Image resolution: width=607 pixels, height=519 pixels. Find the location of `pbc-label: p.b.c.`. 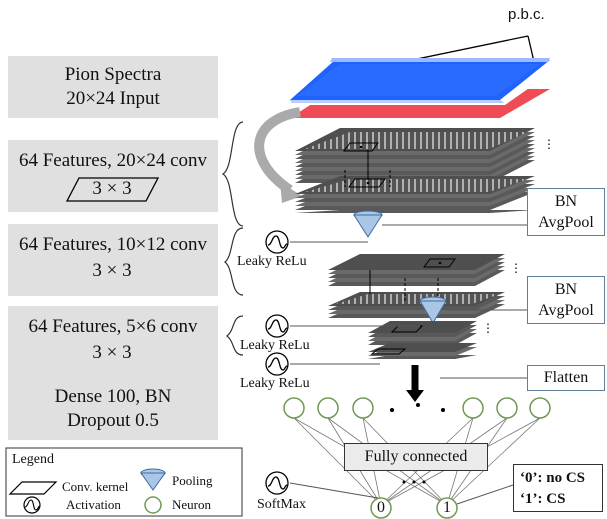

pbc-label: p.b.c. is located at coordinates (526, 14).